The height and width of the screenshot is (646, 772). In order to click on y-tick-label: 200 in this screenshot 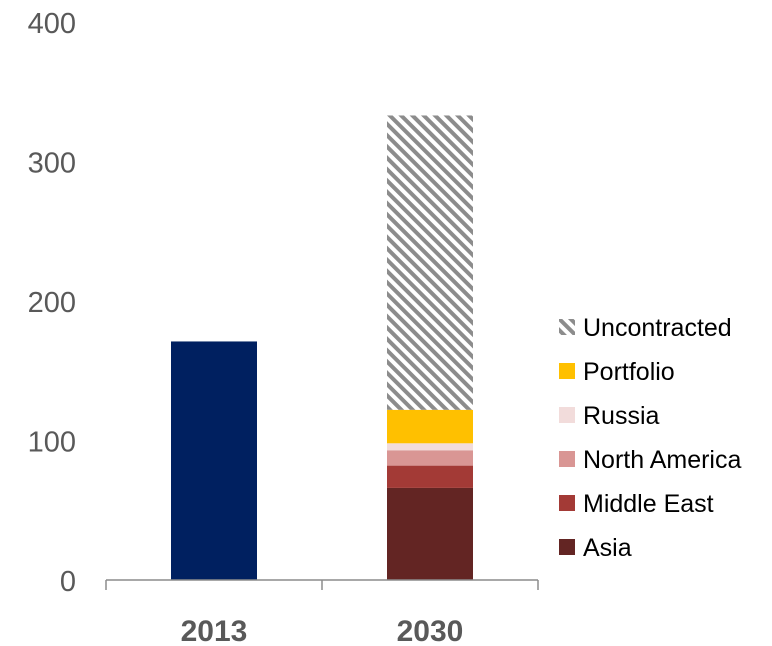, I will do `click(52, 303)`.